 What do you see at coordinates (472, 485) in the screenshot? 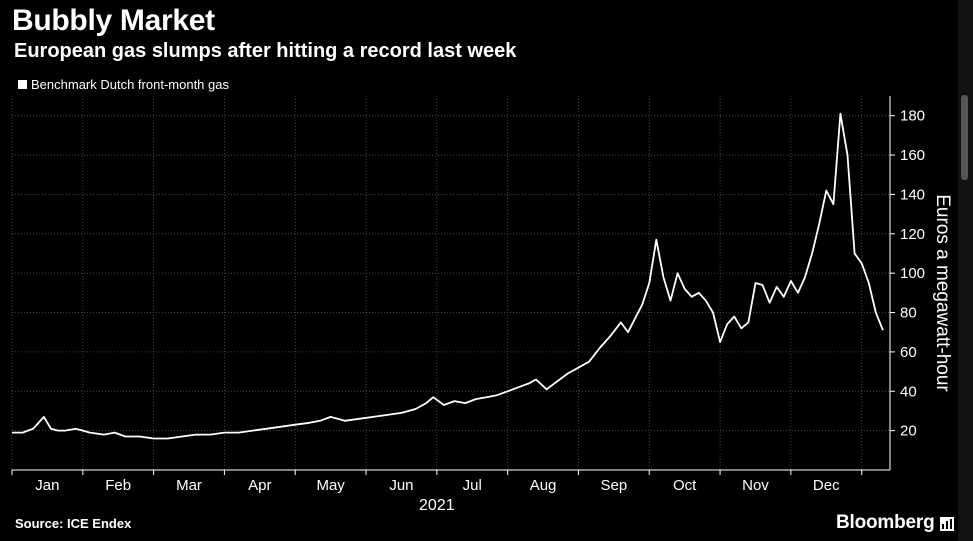
I see `x-tick-label: Jul` at bounding box center [472, 485].